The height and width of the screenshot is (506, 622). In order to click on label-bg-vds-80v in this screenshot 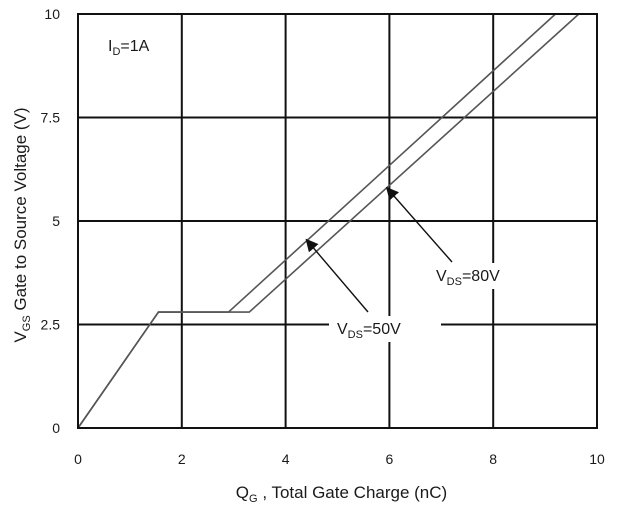, I will do `click(484, 276)`.